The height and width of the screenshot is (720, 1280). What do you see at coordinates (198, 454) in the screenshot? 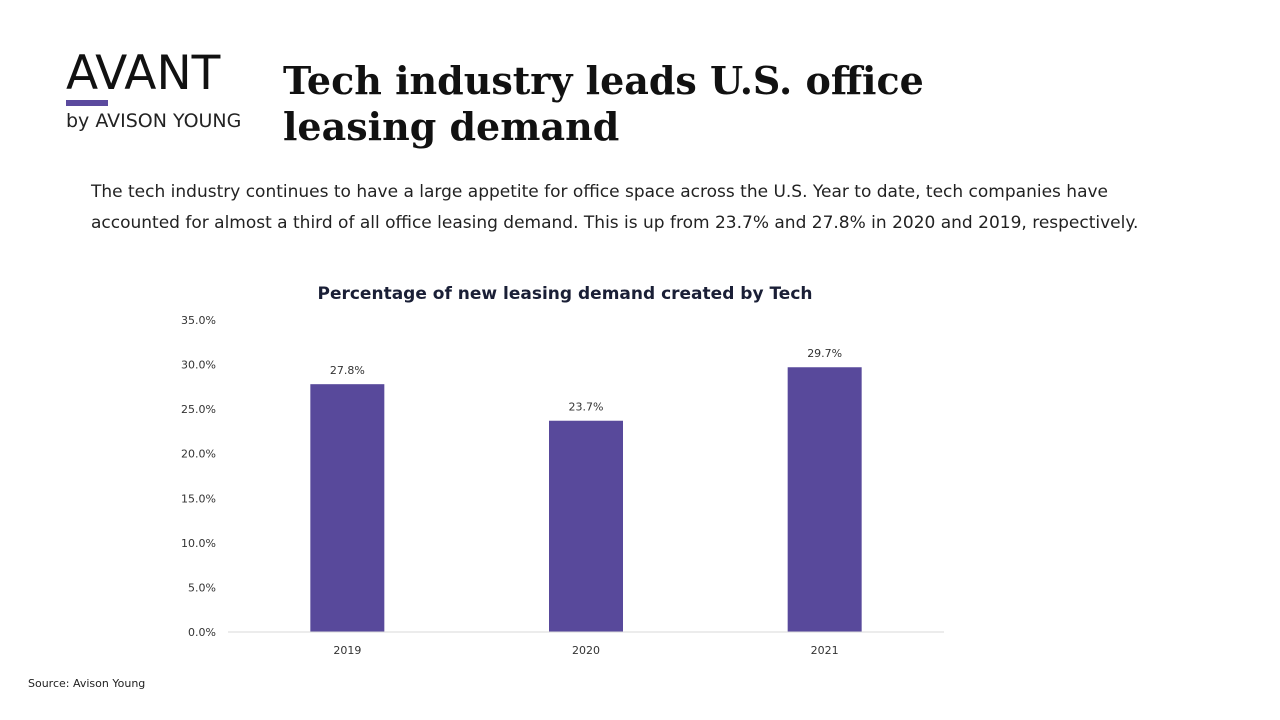
I see `y-tick-label: 20.0%` at bounding box center [198, 454].